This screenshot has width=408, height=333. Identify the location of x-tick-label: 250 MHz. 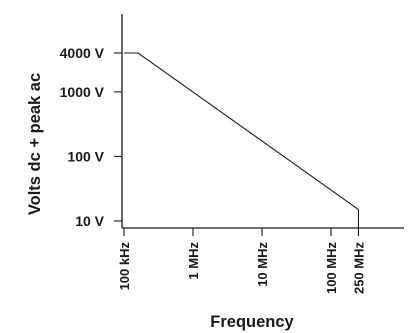
(358, 268).